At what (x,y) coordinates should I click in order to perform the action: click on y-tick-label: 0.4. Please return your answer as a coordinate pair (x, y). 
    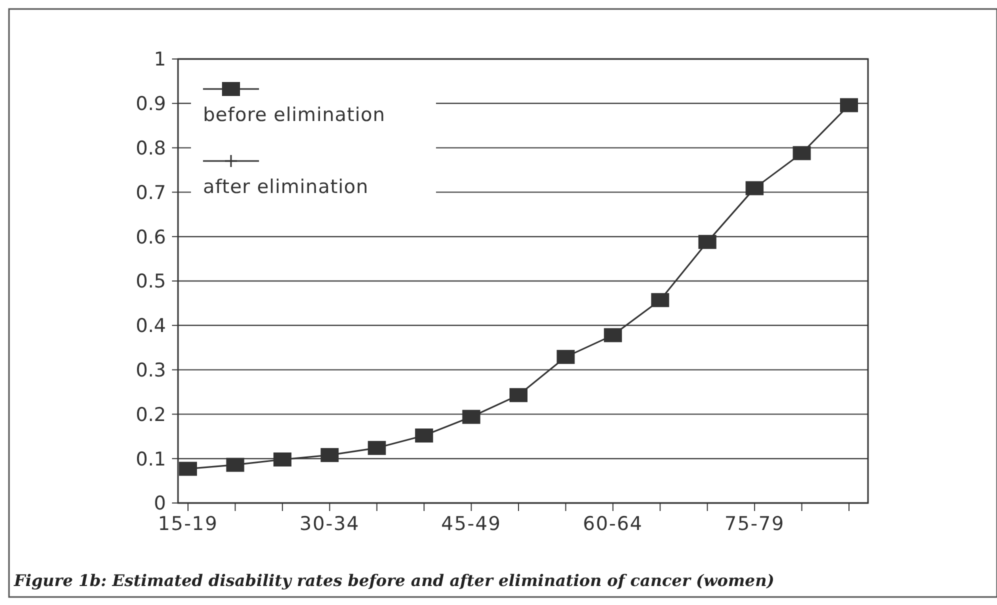
    Looking at the image, I should click on (151, 326).